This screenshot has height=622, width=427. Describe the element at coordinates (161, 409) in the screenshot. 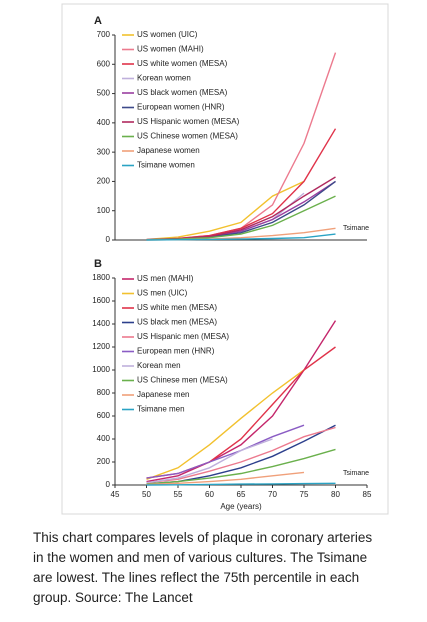

I see `legend-label: Tsimane men` at that location.